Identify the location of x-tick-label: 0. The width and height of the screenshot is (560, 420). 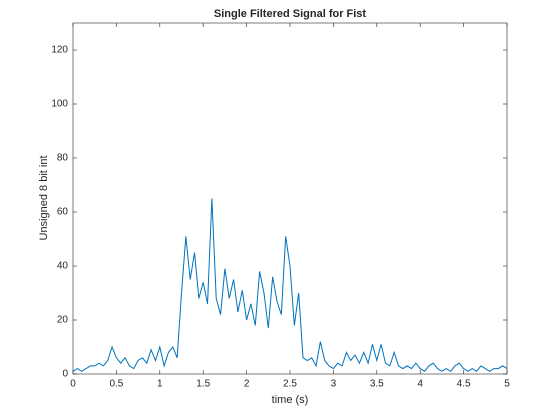
(73, 384).